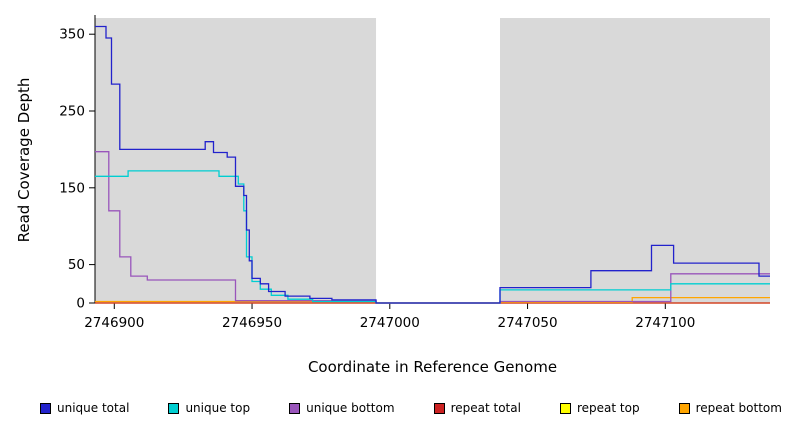 The image size is (792, 432). I want to click on y-tick-label: 250, so click(72, 112).